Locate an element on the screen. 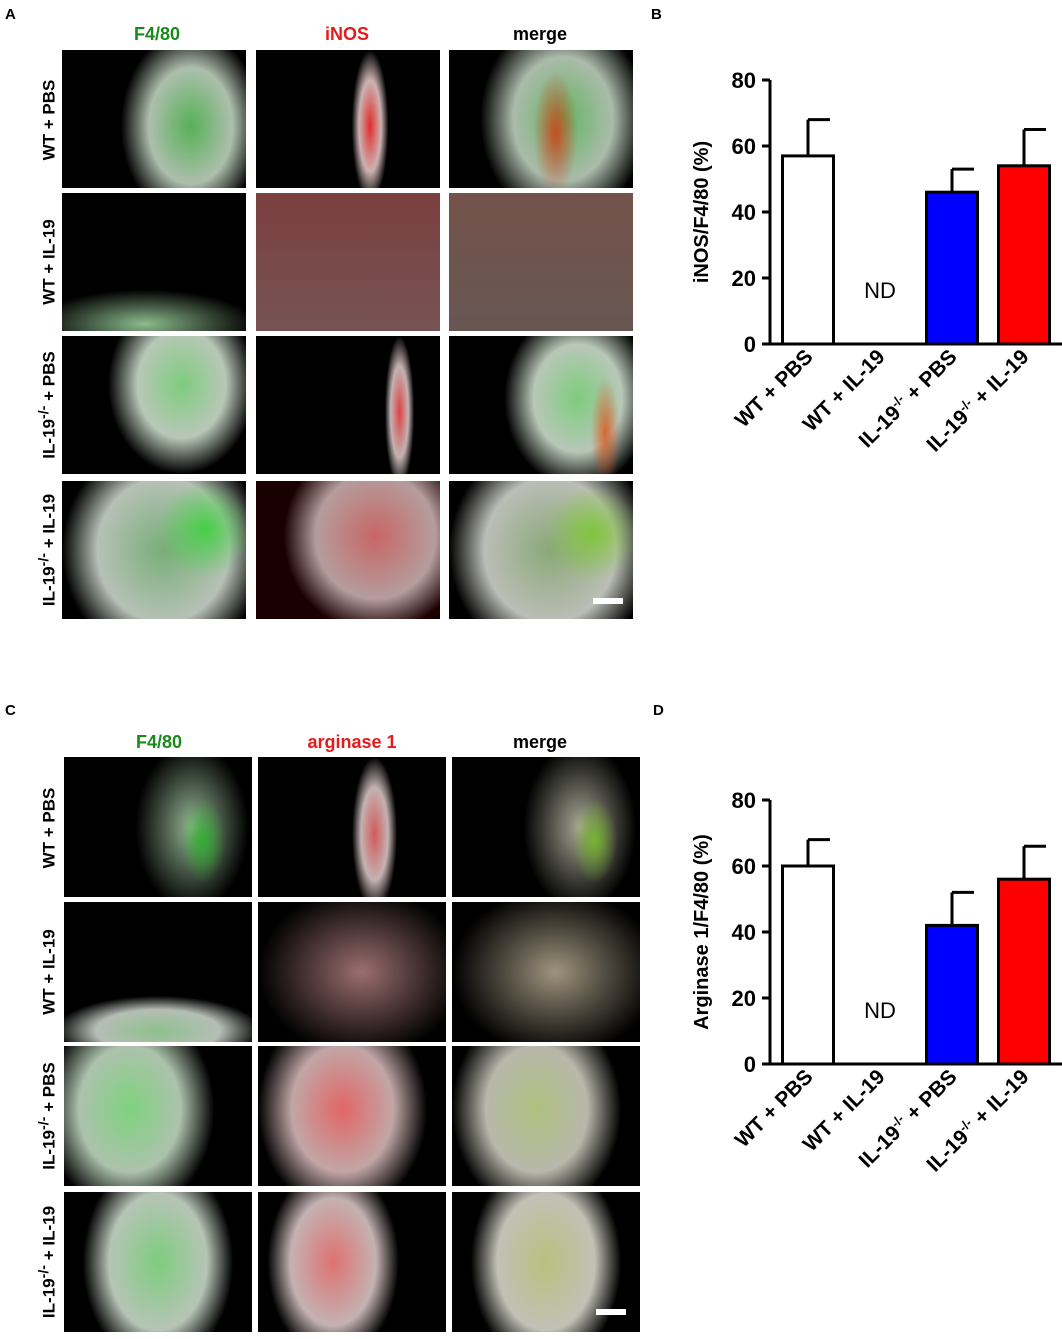 This screenshot has height=1339, width=1062. chart-d-annotation-nd: ND is located at coordinates (880, 1010).